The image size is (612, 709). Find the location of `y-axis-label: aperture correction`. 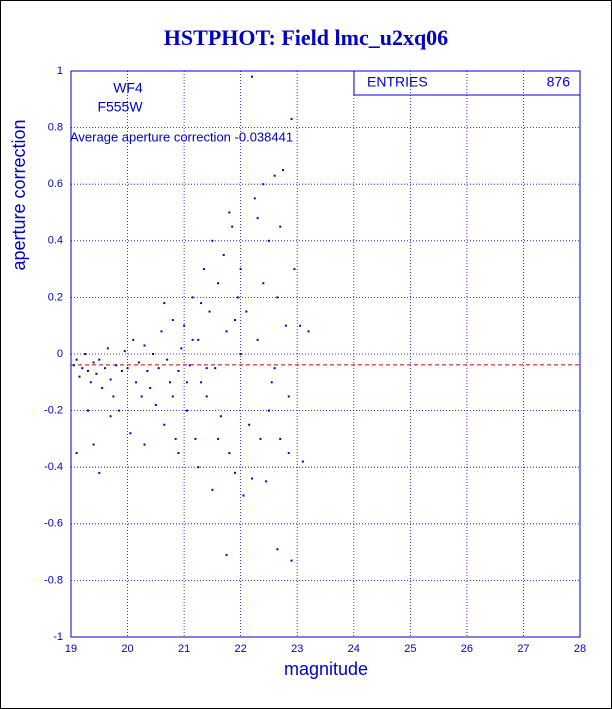

y-axis-label: aperture correction is located at coordinates (19, 194).